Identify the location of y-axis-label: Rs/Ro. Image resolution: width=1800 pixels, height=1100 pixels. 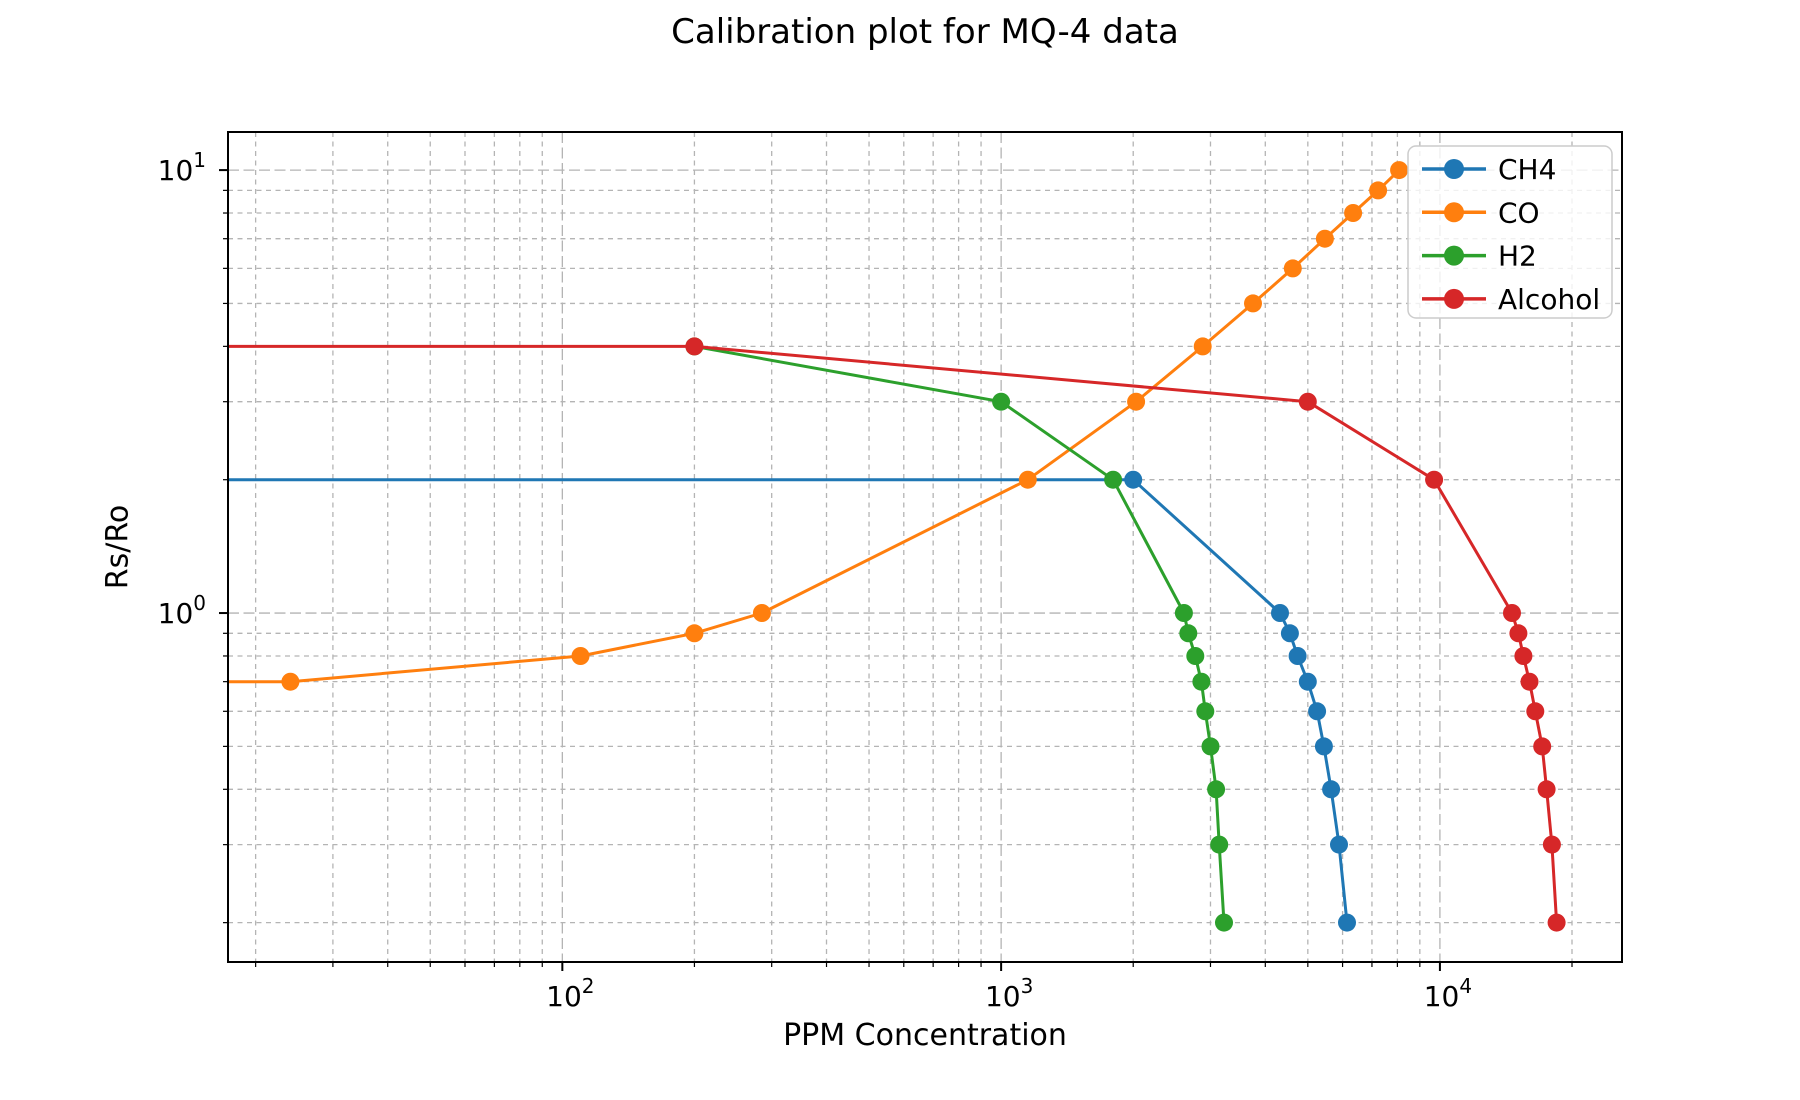
(118, 547).